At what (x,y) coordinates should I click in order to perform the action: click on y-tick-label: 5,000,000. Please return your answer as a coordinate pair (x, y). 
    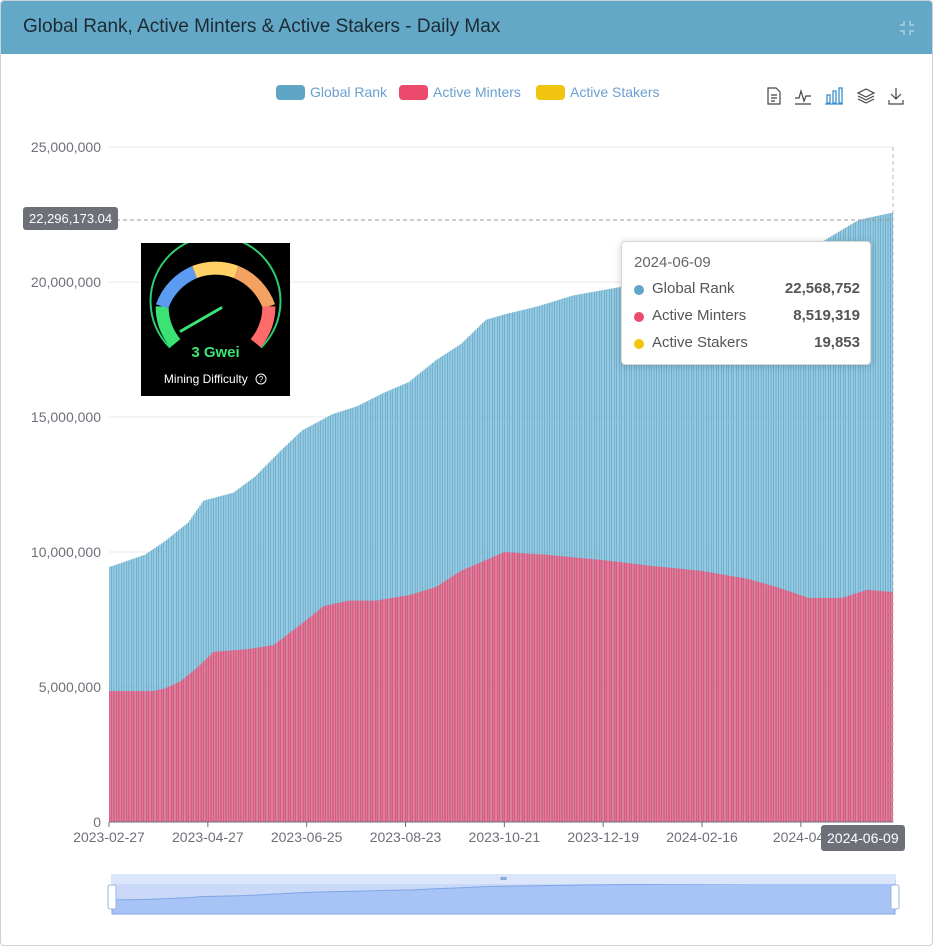
    Looking at the image, I should click on (70, 687).